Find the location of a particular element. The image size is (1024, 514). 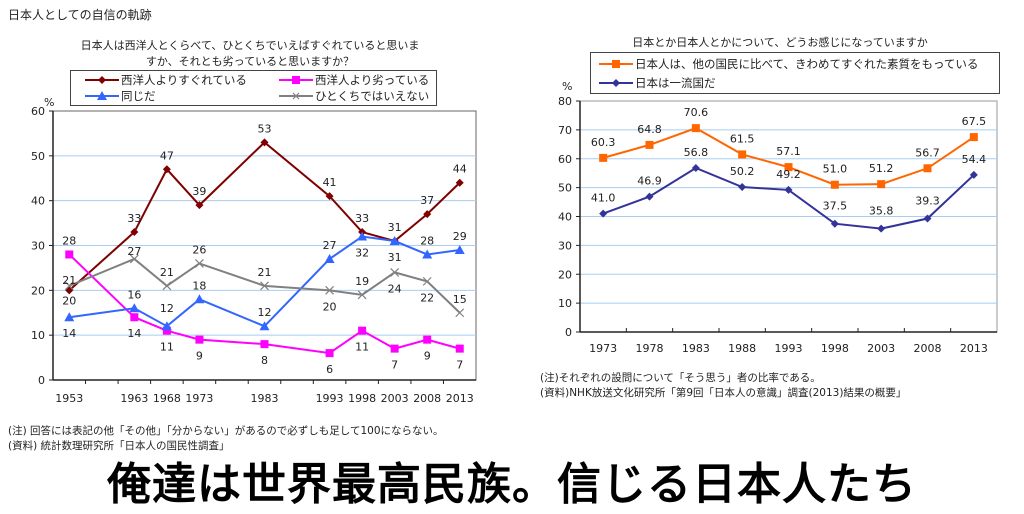

data-label: 50.2 is located at coordinates (742, 171).